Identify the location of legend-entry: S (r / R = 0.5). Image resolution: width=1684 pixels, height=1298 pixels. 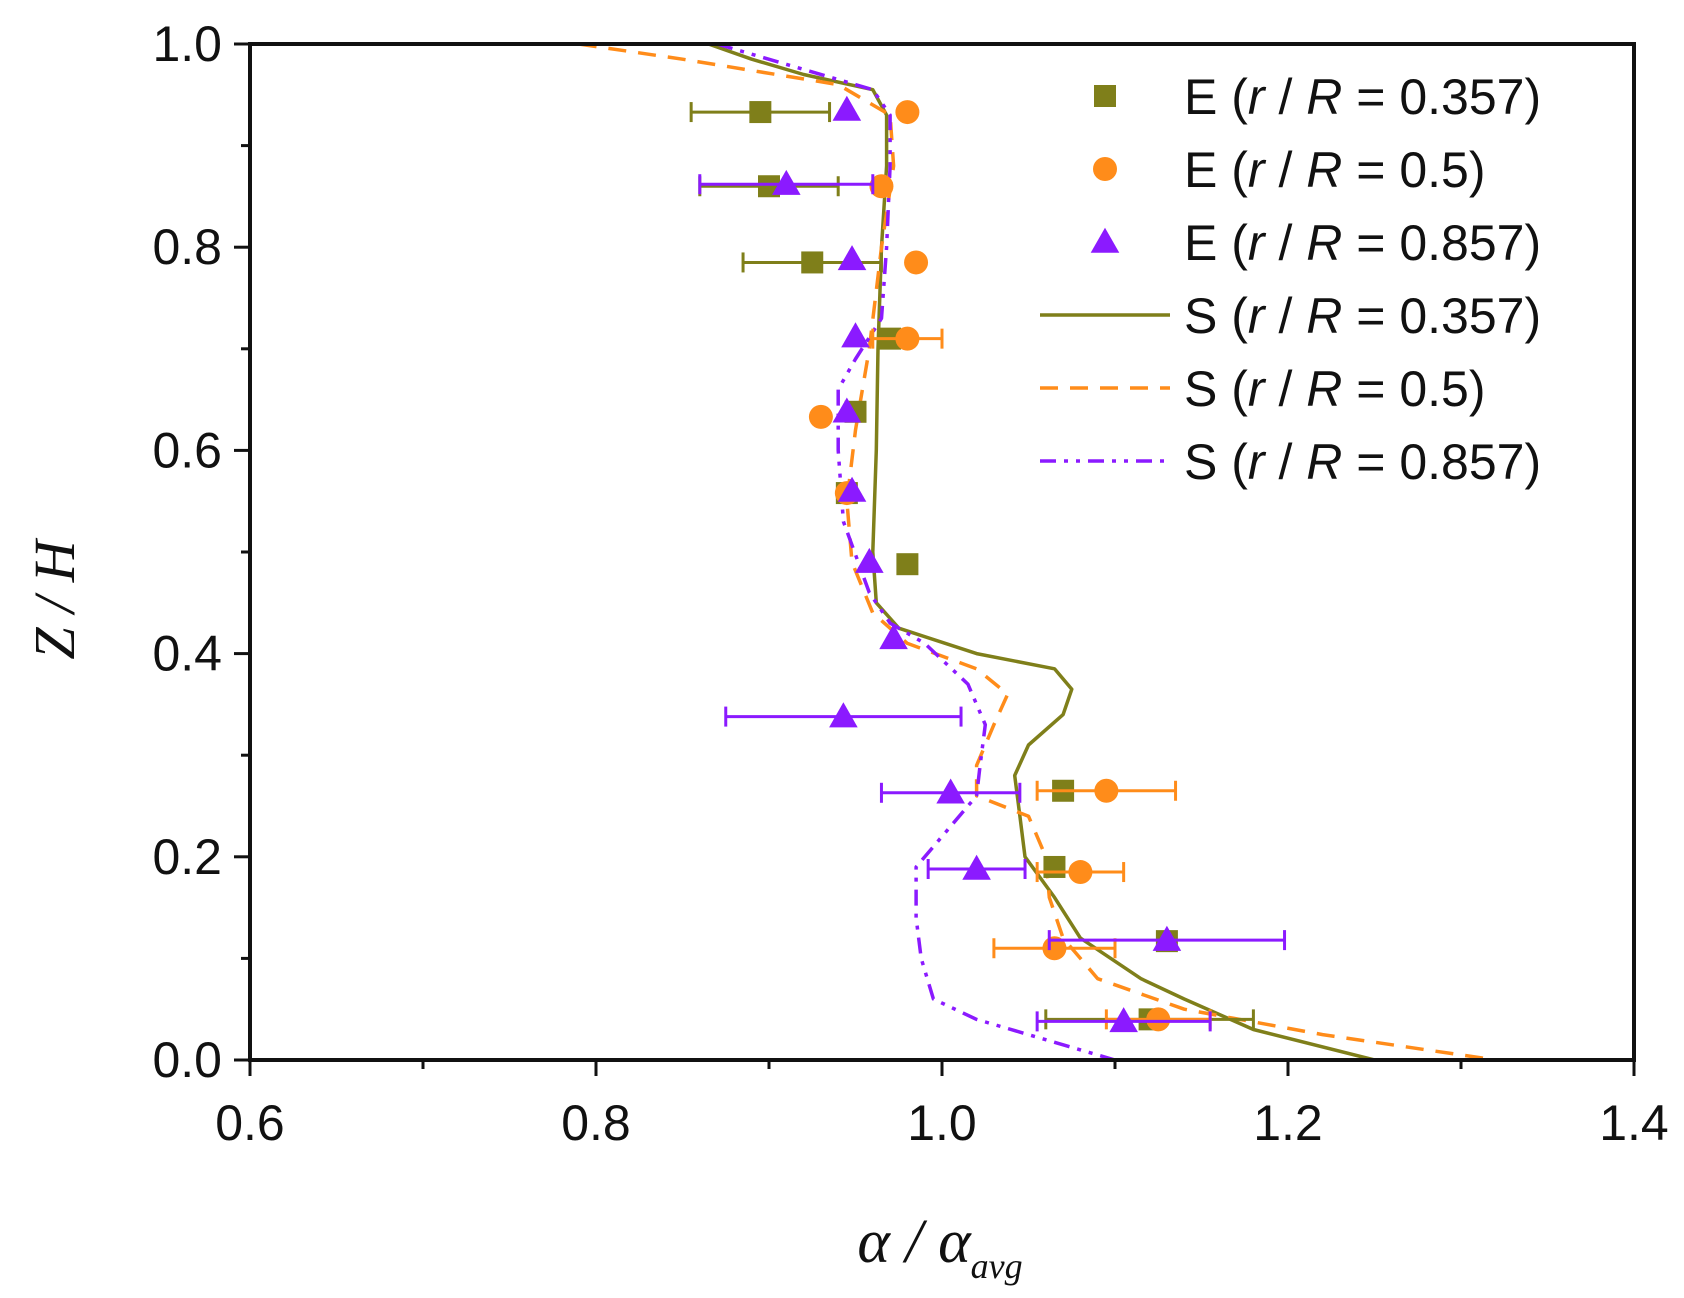
(1263, 389).